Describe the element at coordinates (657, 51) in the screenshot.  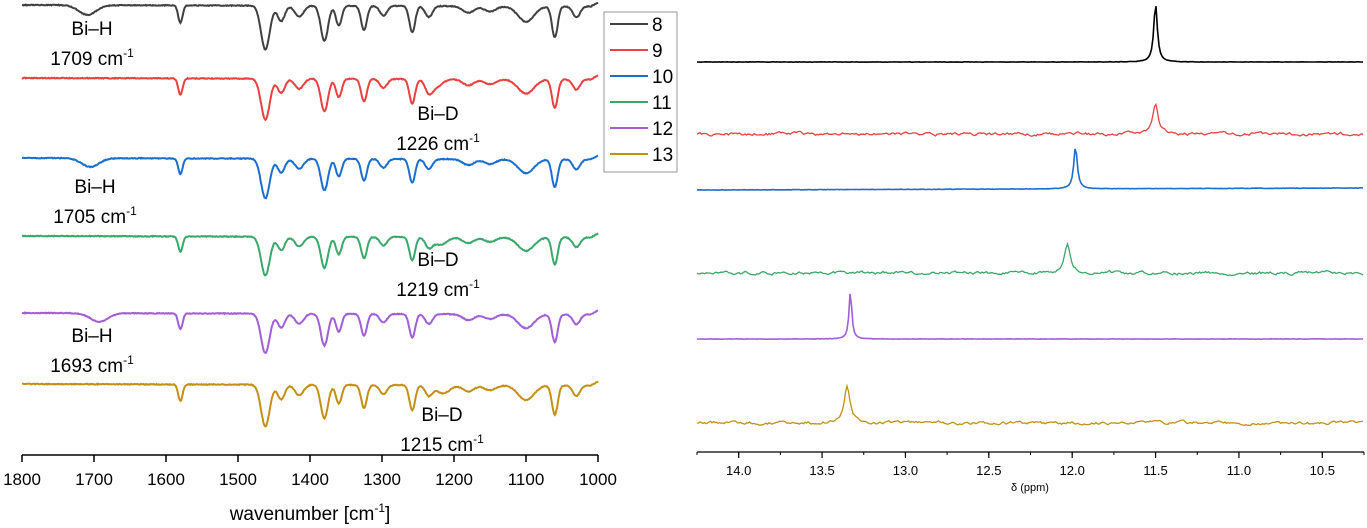
I see `legend-label-9: 9` at that location.